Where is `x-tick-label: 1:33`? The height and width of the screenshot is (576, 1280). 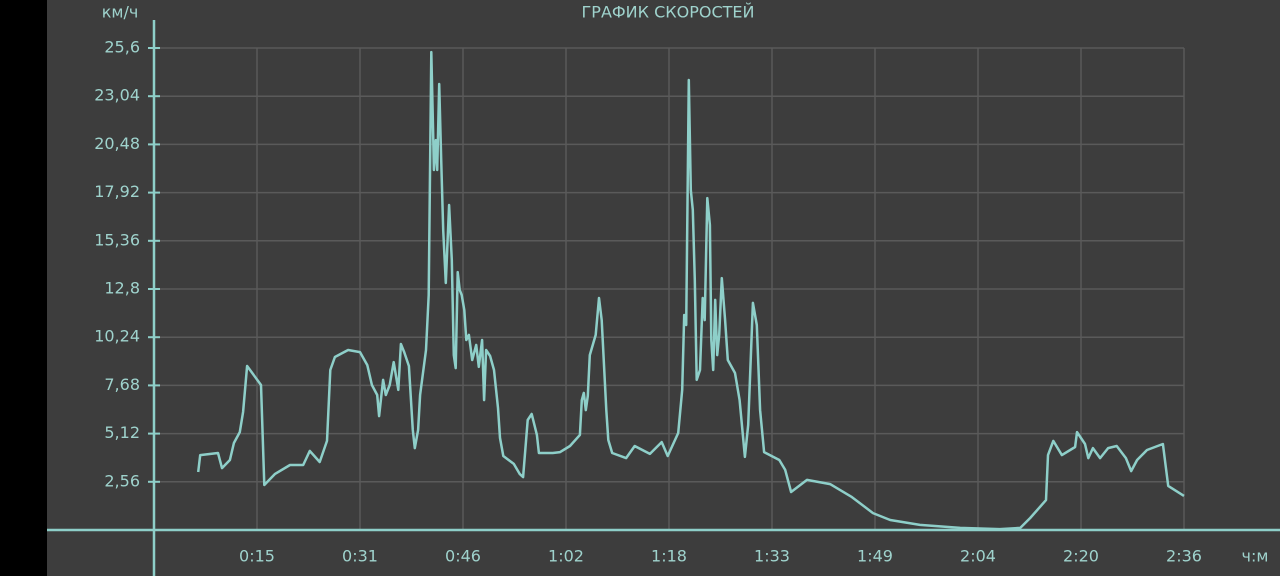
x-tick-label: 1:33 is located at coordinates (772, 556).